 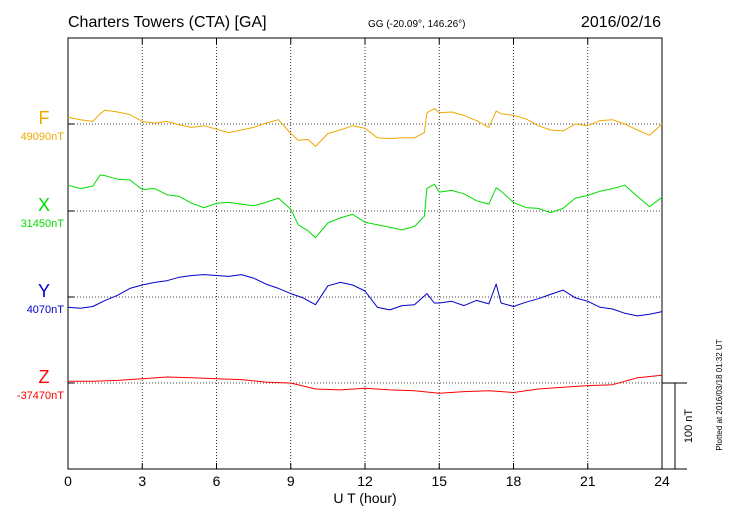 What do you see at coordinates (662, 481) in the screenshot?
I see `x-tick-label: 24` at bounding box center [662, 481].